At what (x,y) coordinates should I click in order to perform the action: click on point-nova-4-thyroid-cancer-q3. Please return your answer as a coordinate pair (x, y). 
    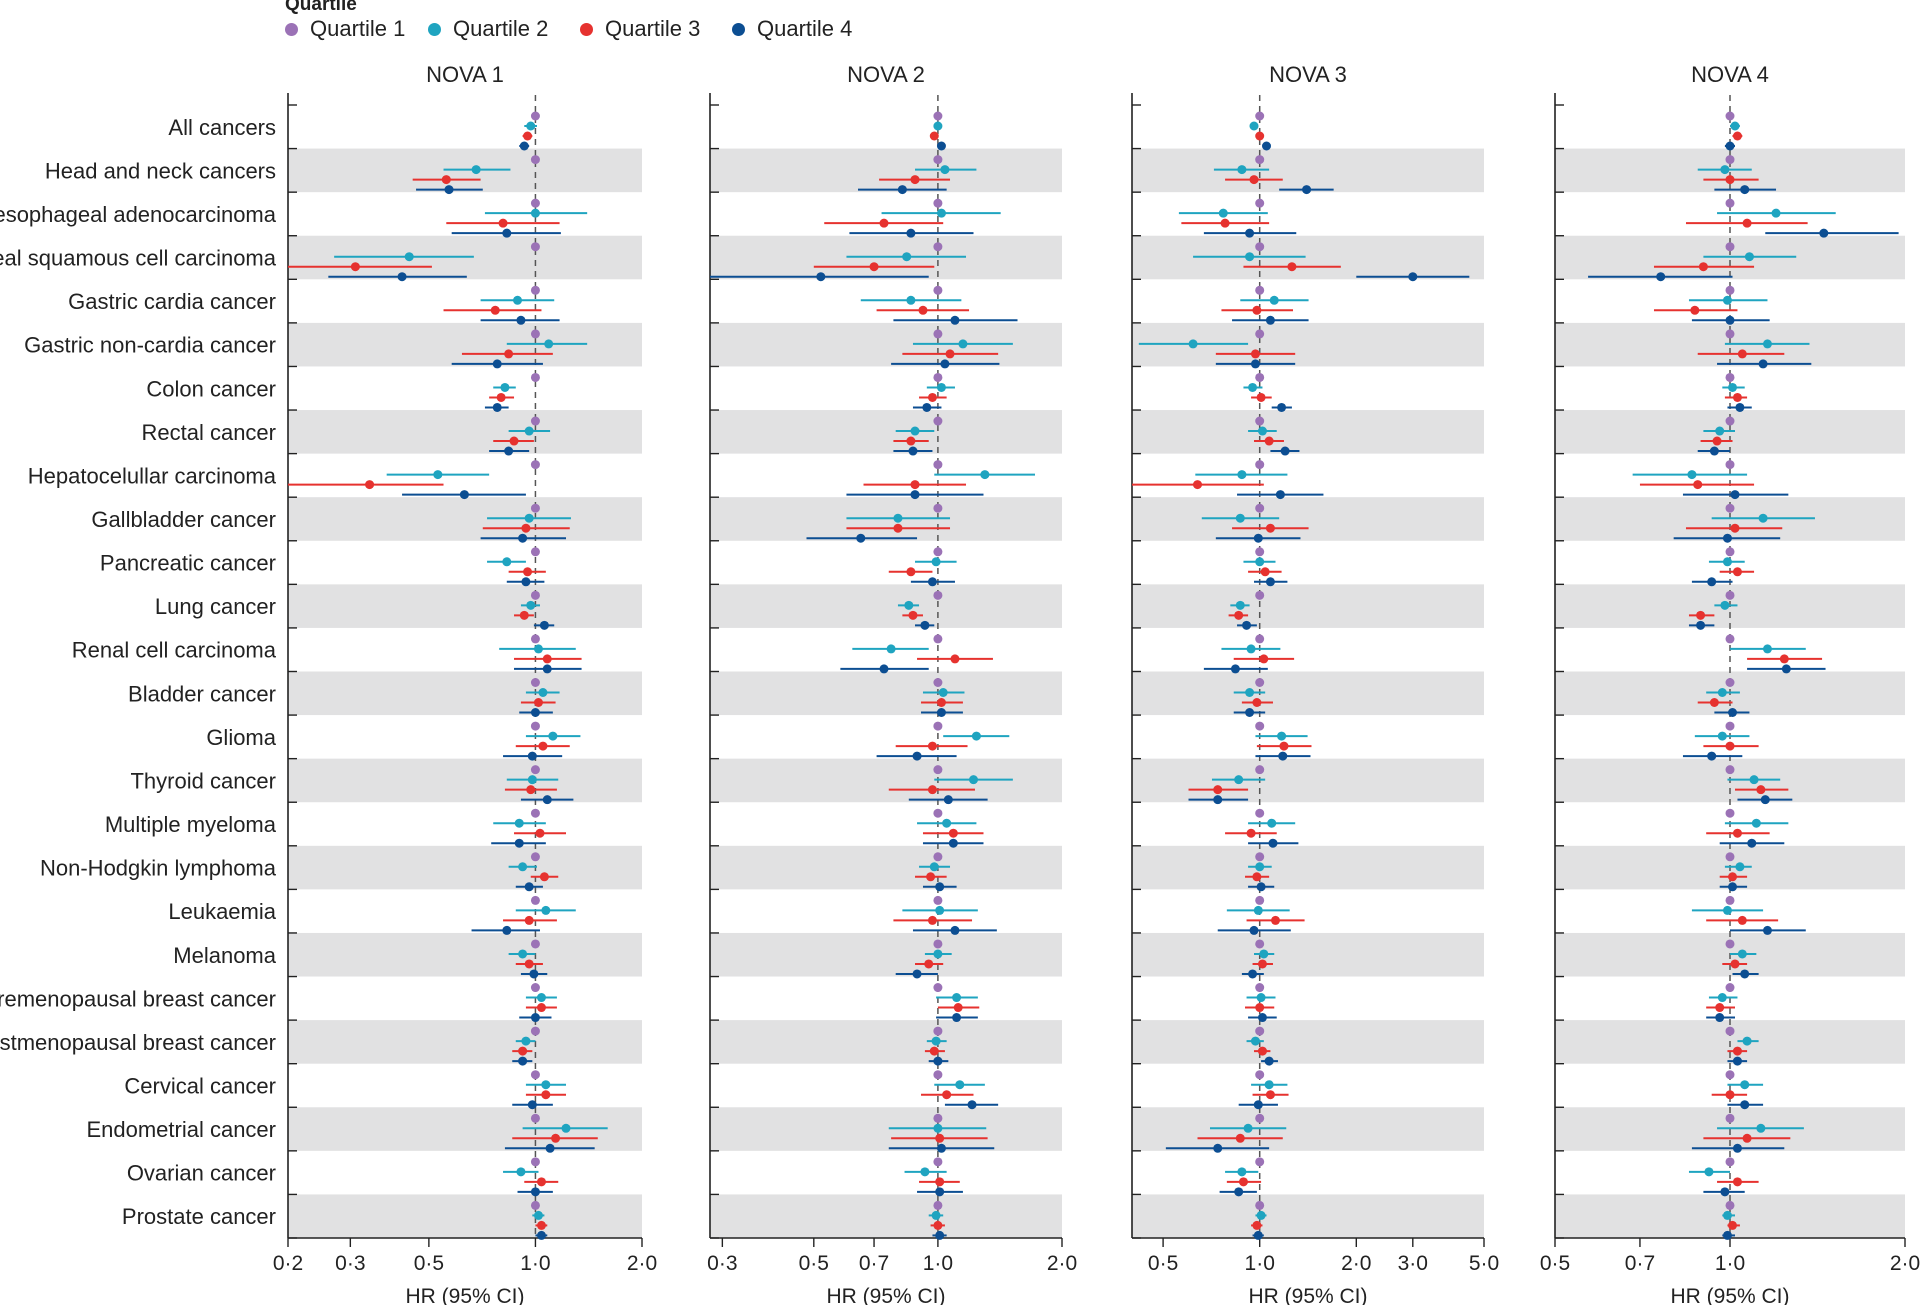
    Looking at the image, I should click on (1761, 790).